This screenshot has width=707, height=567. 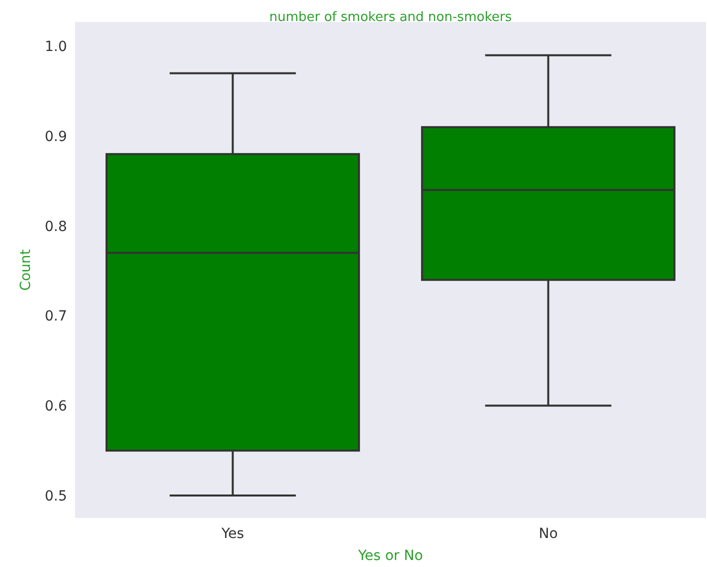 I want to click on y-tick-label: 0.5, so click(x=55, y=496).